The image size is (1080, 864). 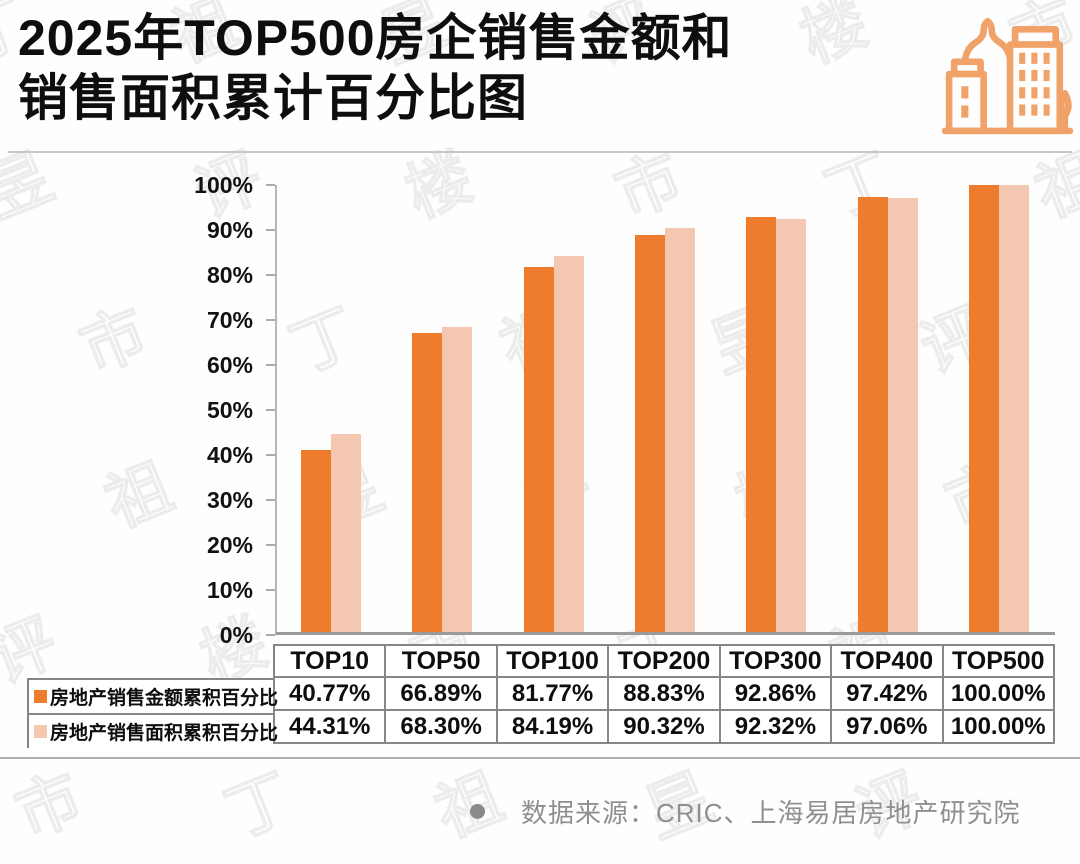 I want to click on y-axis-tick-label: 20%, so click(x=229, y=545).